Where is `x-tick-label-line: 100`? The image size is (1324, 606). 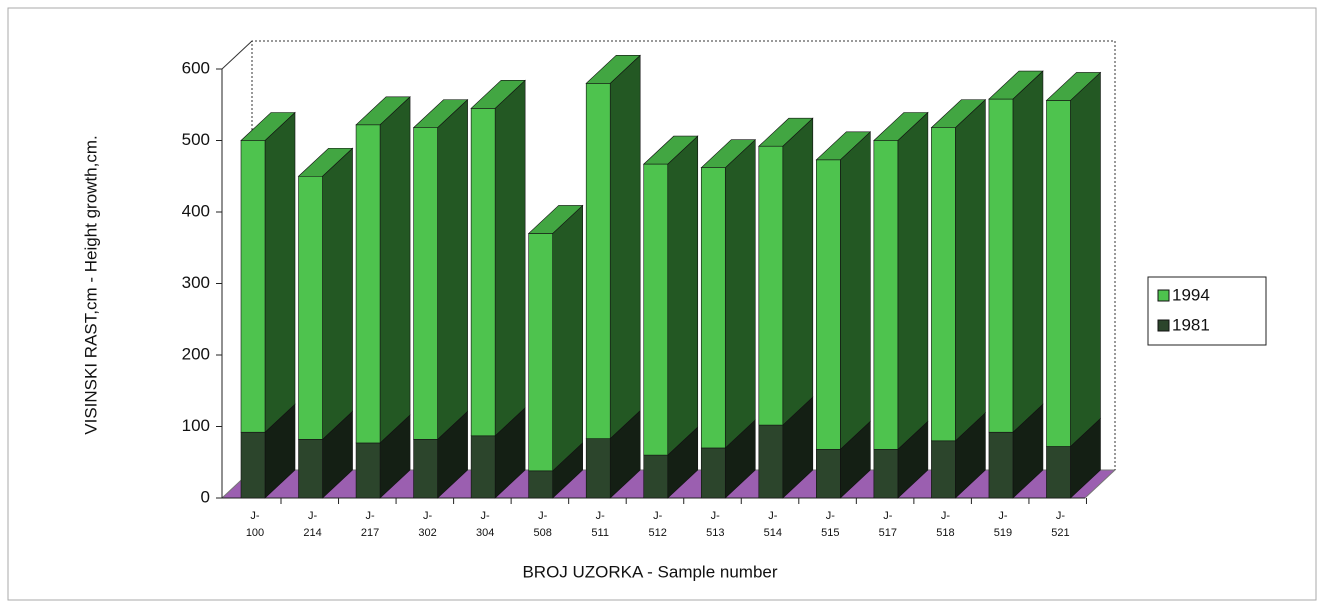
x-tick-label-line: 100 is located at coordinates (255, 533).